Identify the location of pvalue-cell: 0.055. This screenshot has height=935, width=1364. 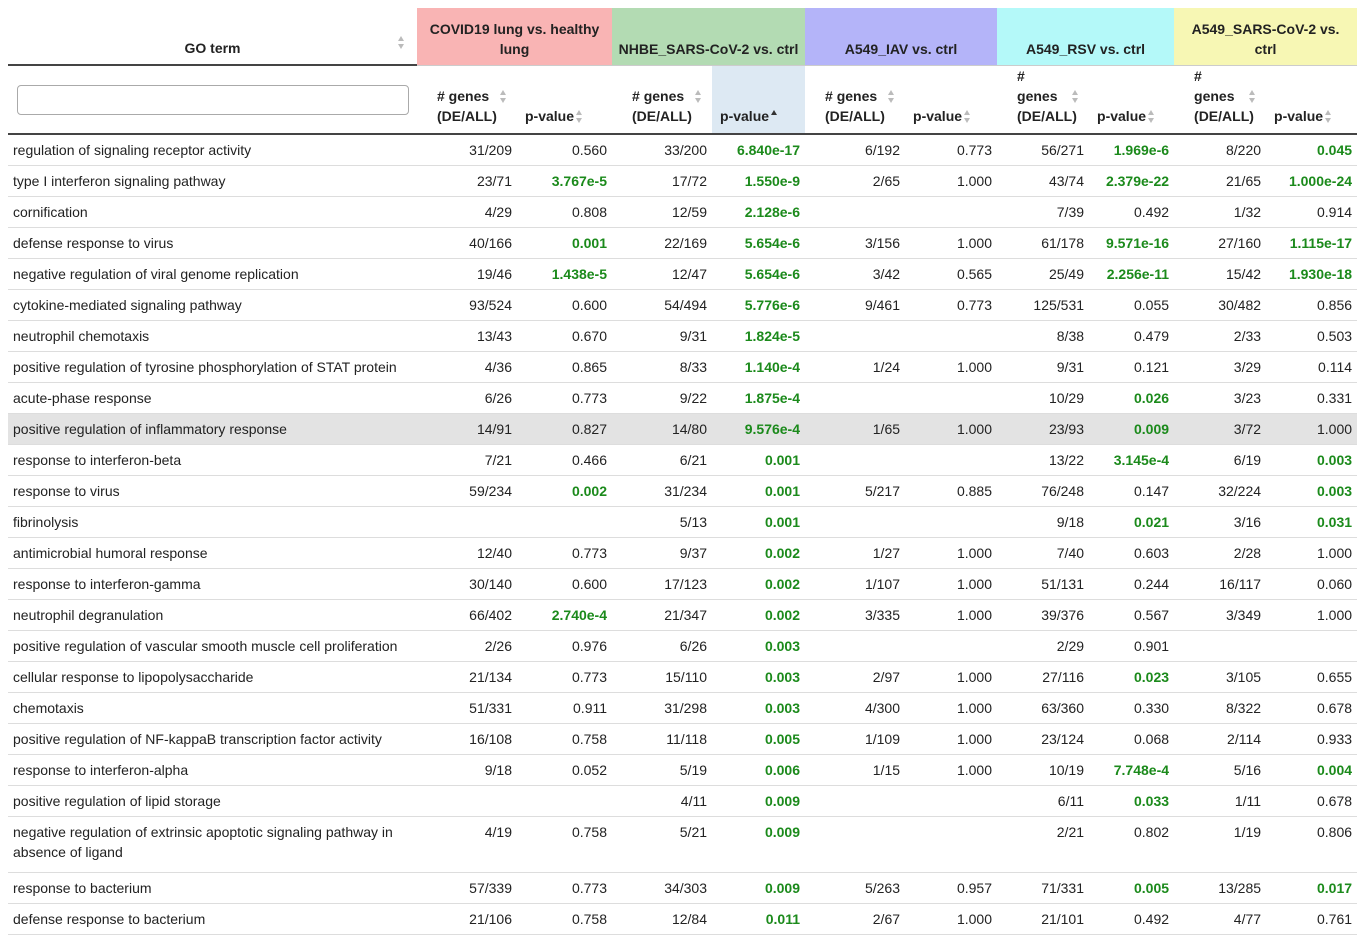
(1132, 305).